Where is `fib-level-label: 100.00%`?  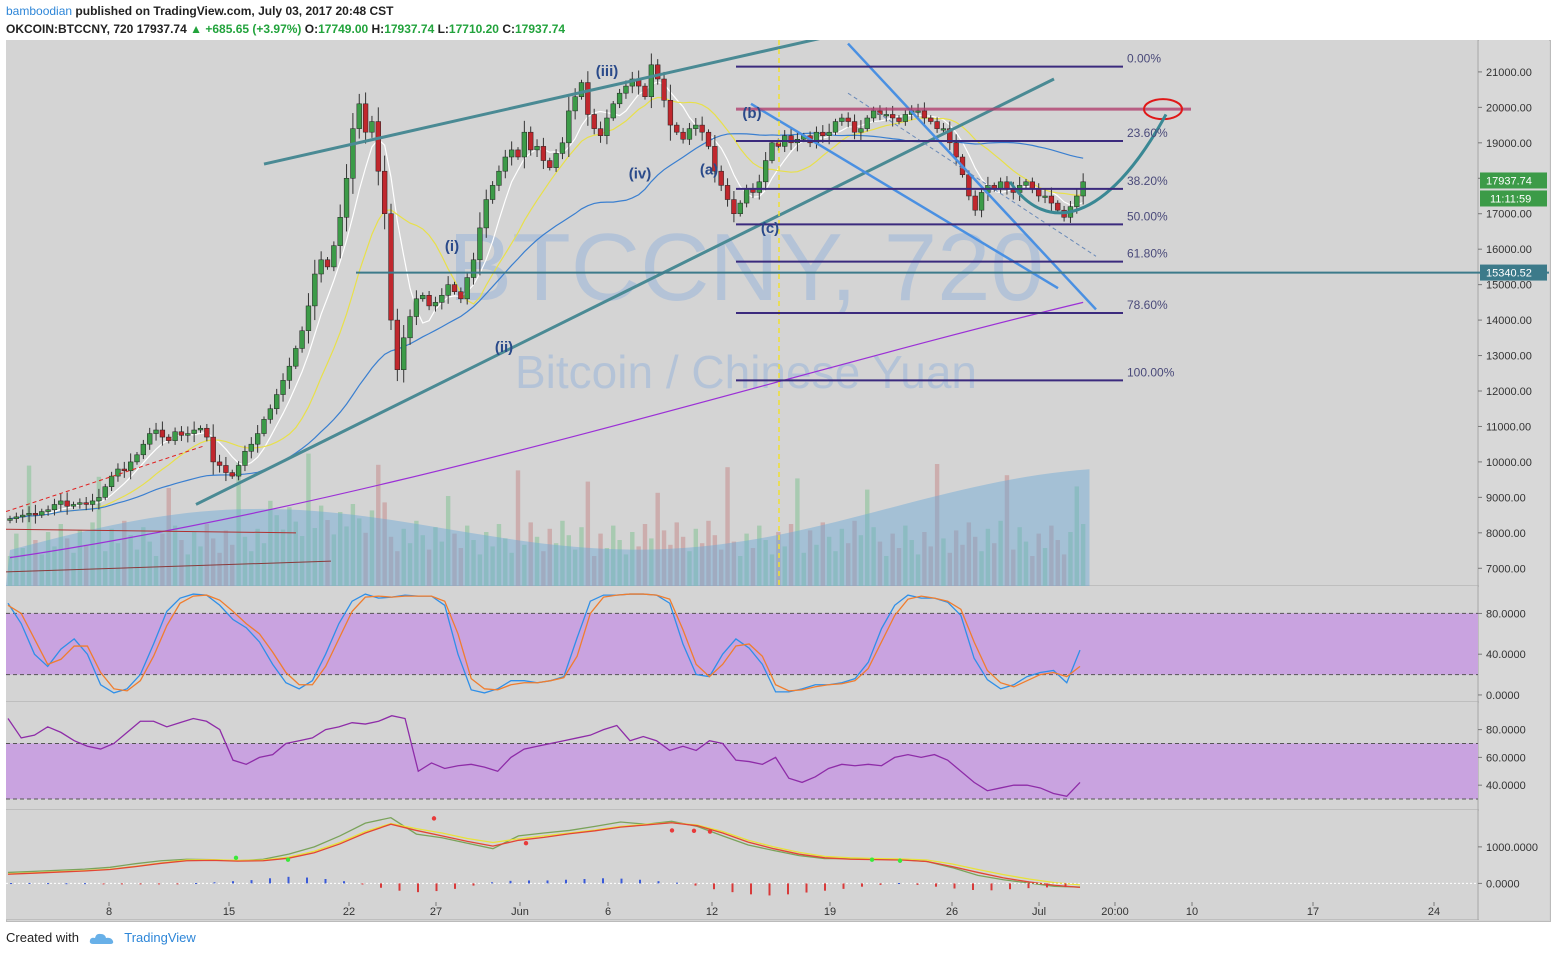
fib-level-label: 100.00% is located at coordinates (1151, 372).